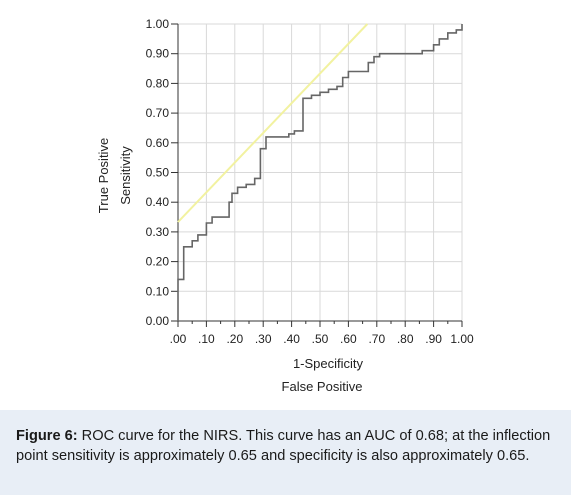  I want to click on y-tick-label: 0.10, so click(158, 291).